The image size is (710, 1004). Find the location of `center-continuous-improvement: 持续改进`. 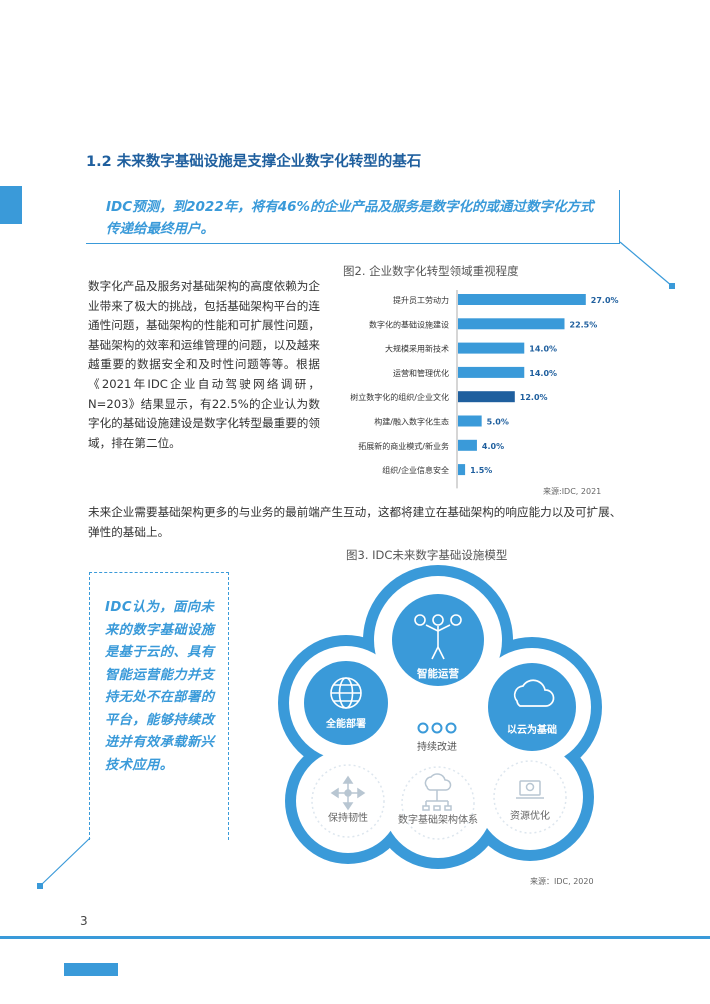

center-continuous-improvement: 持续改进 is located at coordinates (437, 737).